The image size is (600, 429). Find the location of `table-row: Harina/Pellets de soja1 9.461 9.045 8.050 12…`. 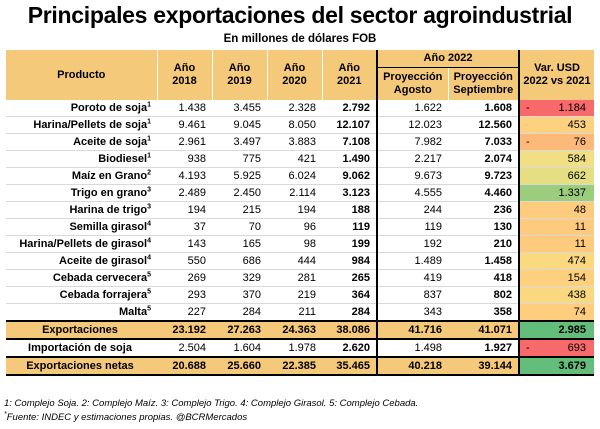

table-row: Harina/Pellets de soja1 9.461 9.045 8.050 12… is located at coordinates (300, 125).